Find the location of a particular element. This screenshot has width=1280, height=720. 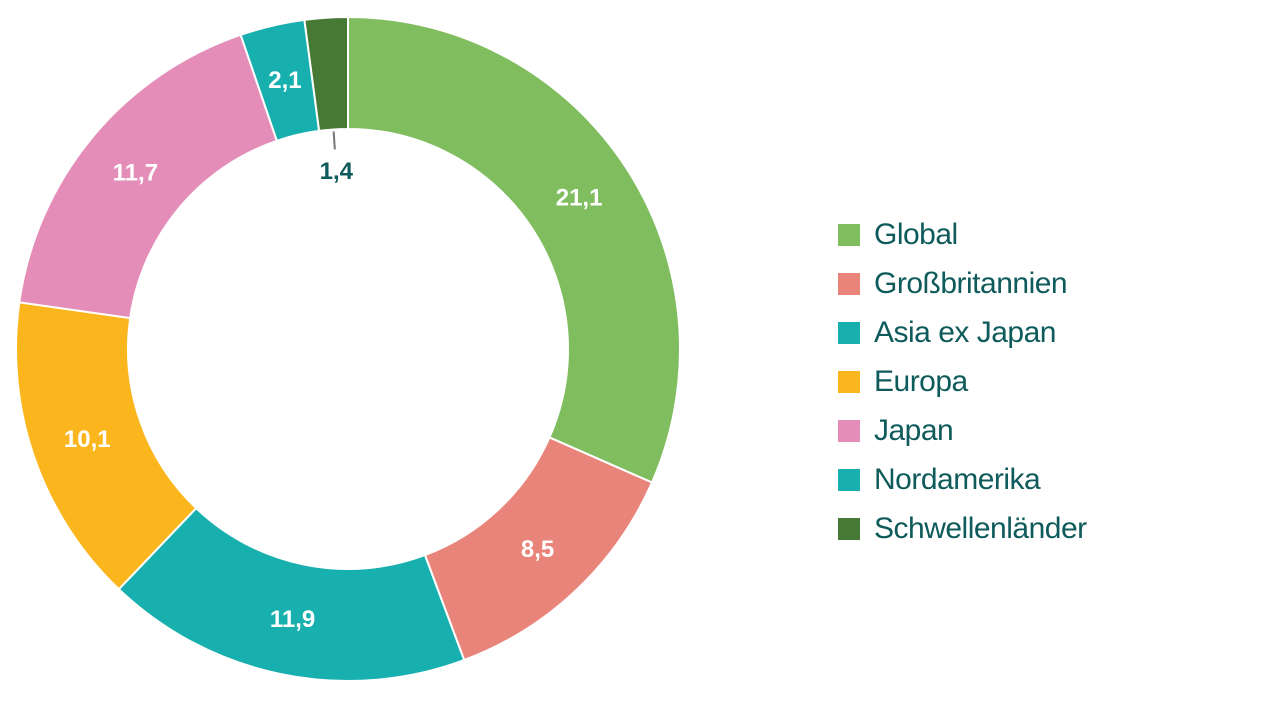

data-label-grossbritannien: 8,5 is located at coordinates (537, 549).